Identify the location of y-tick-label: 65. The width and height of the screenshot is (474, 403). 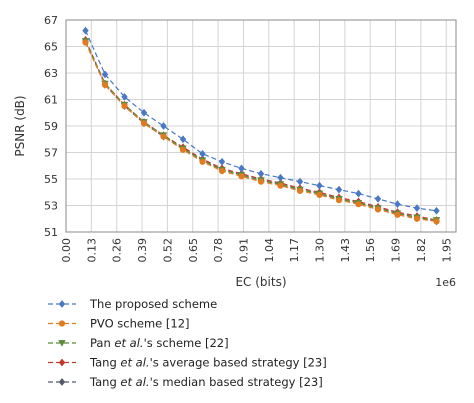
(51, 47).